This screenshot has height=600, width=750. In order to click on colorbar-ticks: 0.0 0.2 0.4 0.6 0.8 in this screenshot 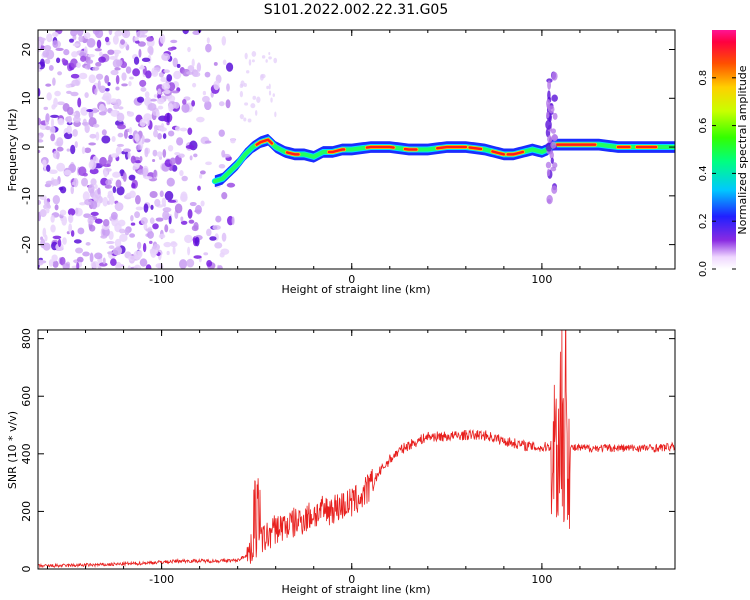, I will do `click(717, 173)`.